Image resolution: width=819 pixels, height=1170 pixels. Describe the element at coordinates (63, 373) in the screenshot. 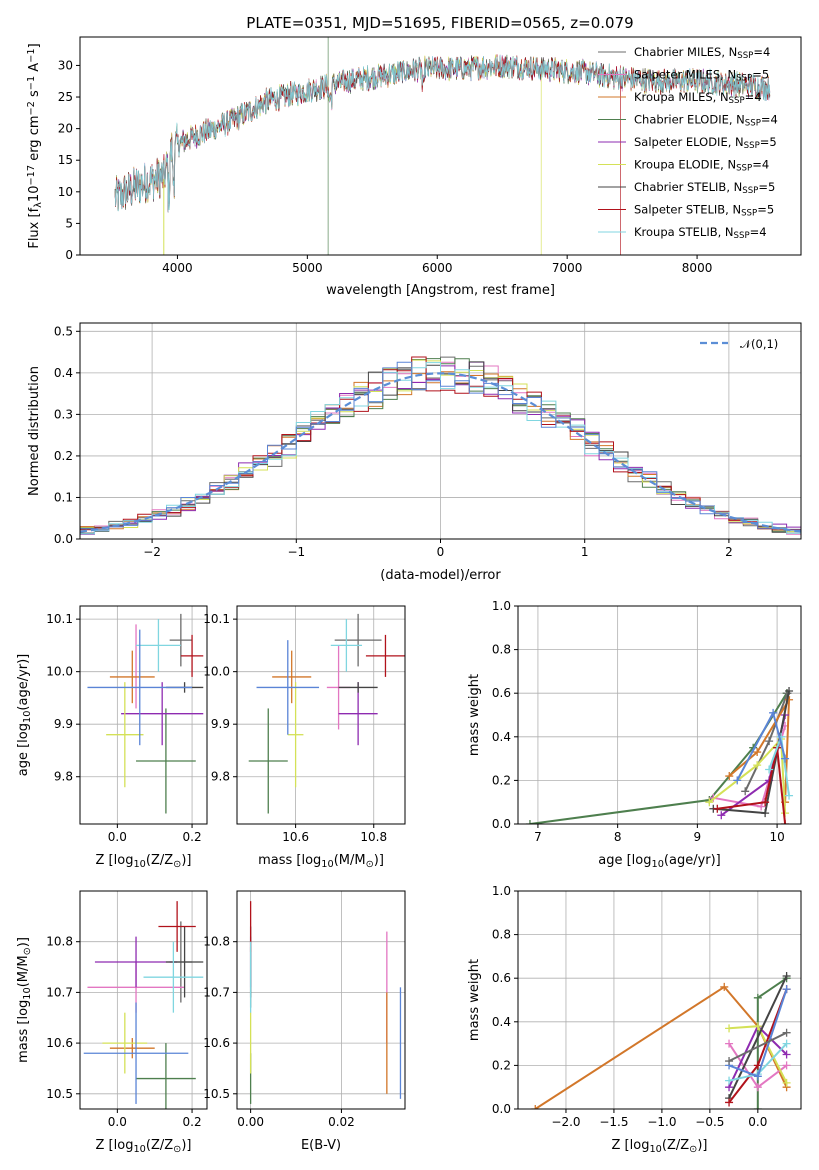

I see `residuals-ytick-label: 0.4` at that location.